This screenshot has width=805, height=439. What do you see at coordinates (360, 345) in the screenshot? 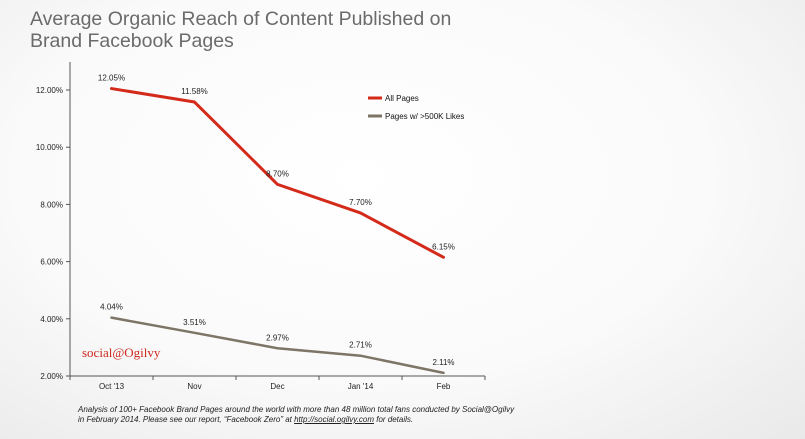
I see `data-label: 2.71%` at bounding box center [360, 345].